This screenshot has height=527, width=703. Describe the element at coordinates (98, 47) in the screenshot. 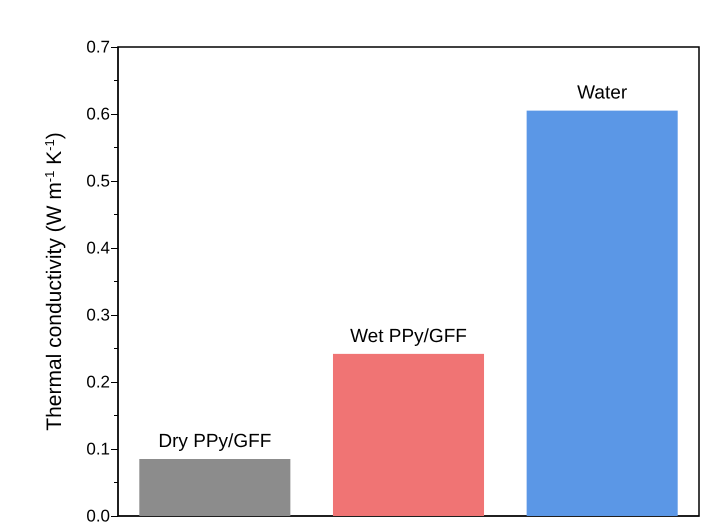

I see `y-tick-label: 0.7` at that location.